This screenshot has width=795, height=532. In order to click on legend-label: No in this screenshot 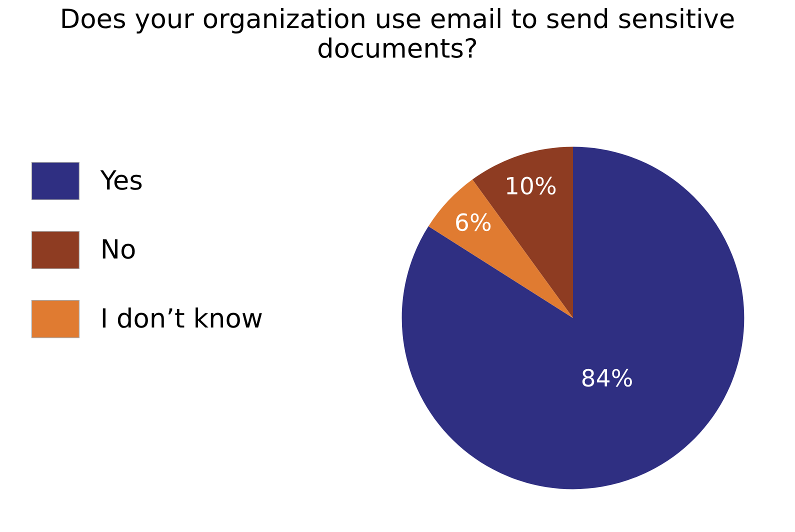, I will do `click(118, 249)`.